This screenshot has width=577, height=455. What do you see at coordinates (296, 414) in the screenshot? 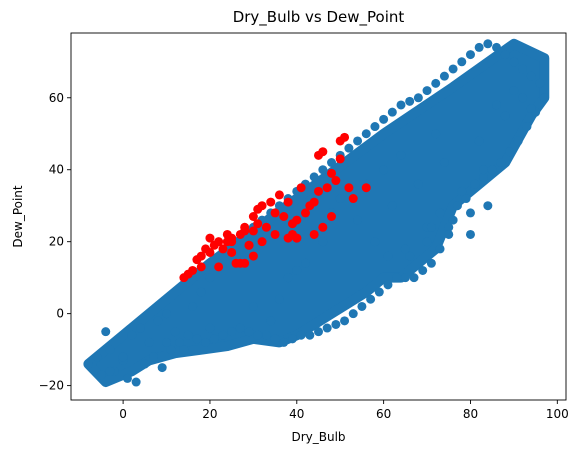
I see `x-tick-label: 40` at bounding box center [296, 414].